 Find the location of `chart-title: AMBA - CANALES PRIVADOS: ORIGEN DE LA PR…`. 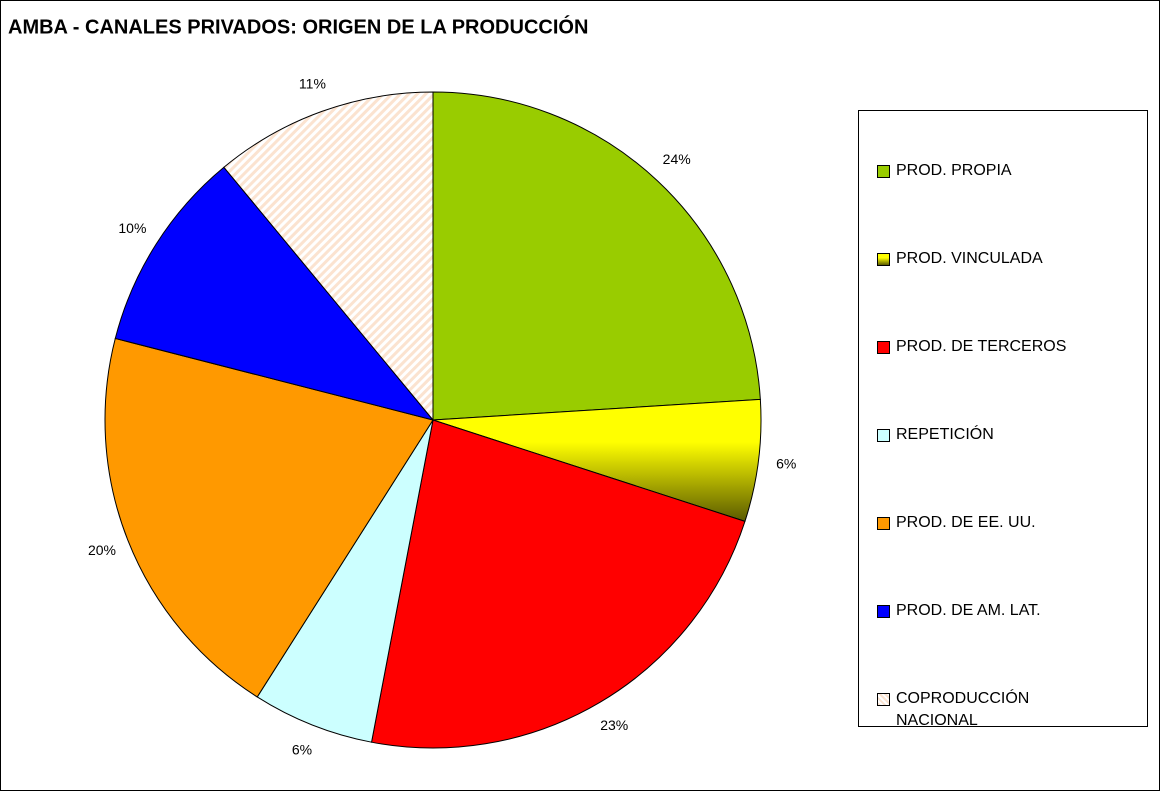

chart-title: AMBA - CANALES PRIVADOS: ORIGEN DE LA PR… is located at coordinates (298, 26).